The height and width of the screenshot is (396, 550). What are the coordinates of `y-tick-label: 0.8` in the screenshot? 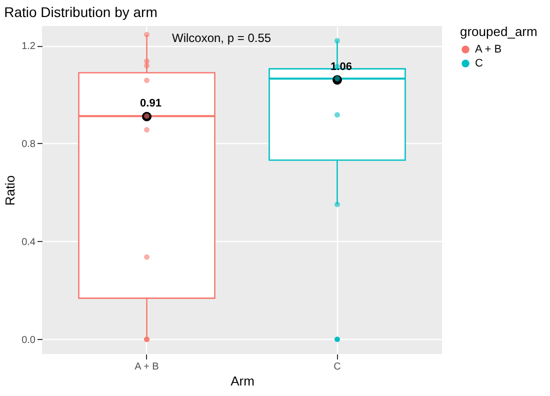 It's located at (29, 144).